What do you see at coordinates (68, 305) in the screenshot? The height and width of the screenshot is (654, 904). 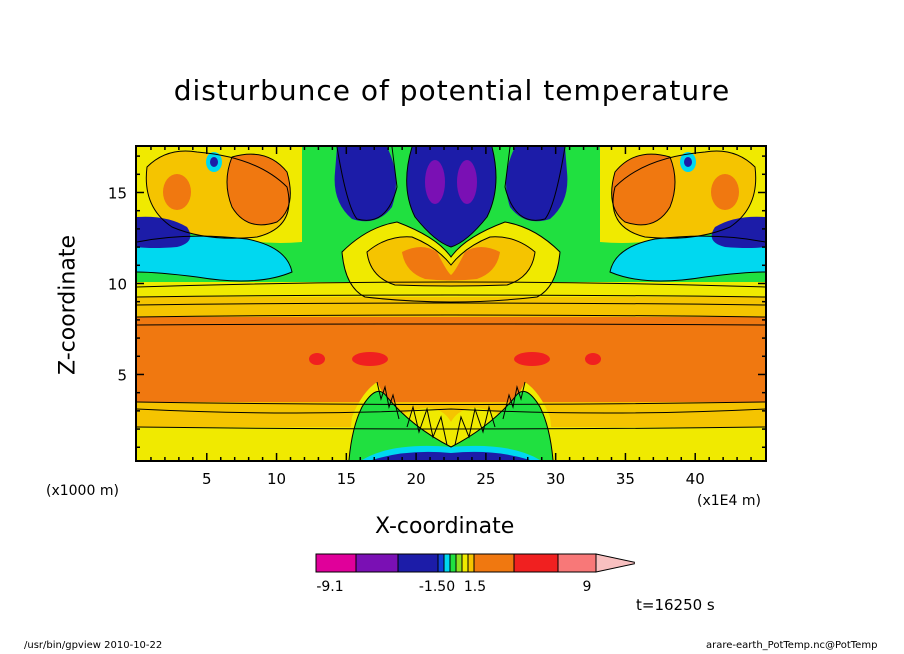 I see `y-axis-label: Z-coordinate` at bounding box center [68, 305].